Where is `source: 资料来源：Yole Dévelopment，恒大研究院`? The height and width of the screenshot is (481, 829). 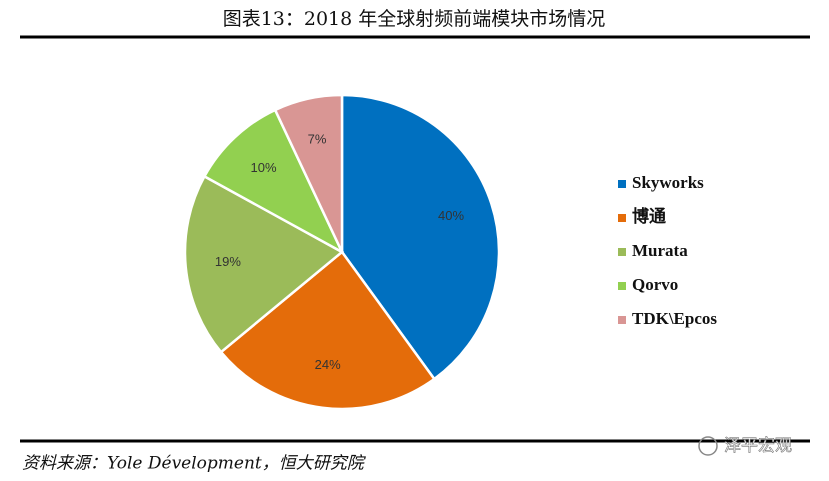
source: 资料来源：Yole Dévelopment，恒大研究院 is located at coordinates (194, 464).